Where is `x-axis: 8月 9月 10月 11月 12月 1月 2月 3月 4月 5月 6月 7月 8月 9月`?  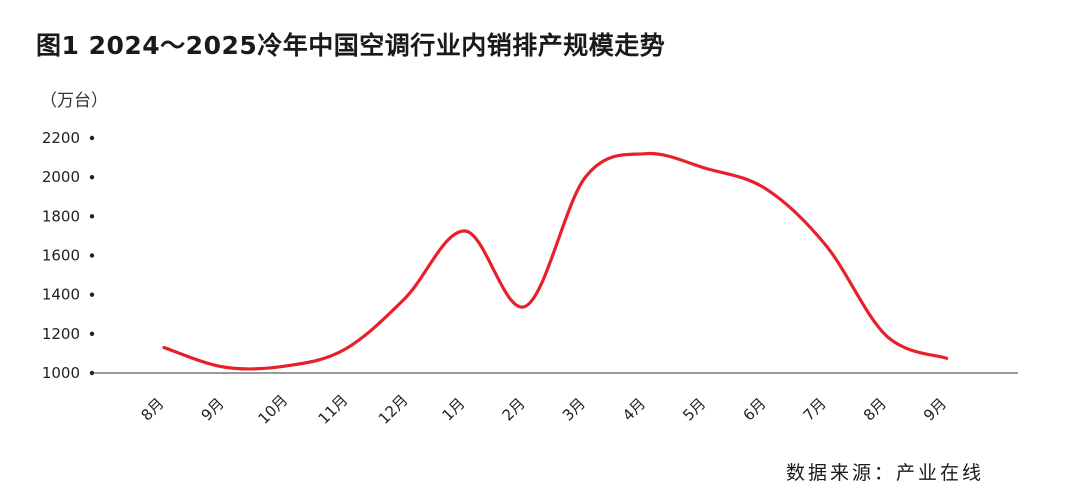 x-axis: 8月 9月 10月 11月 12月 1月 2月 3月 4月 5月 6月 7月 8月 9月 is located at coordinates (555, 400).